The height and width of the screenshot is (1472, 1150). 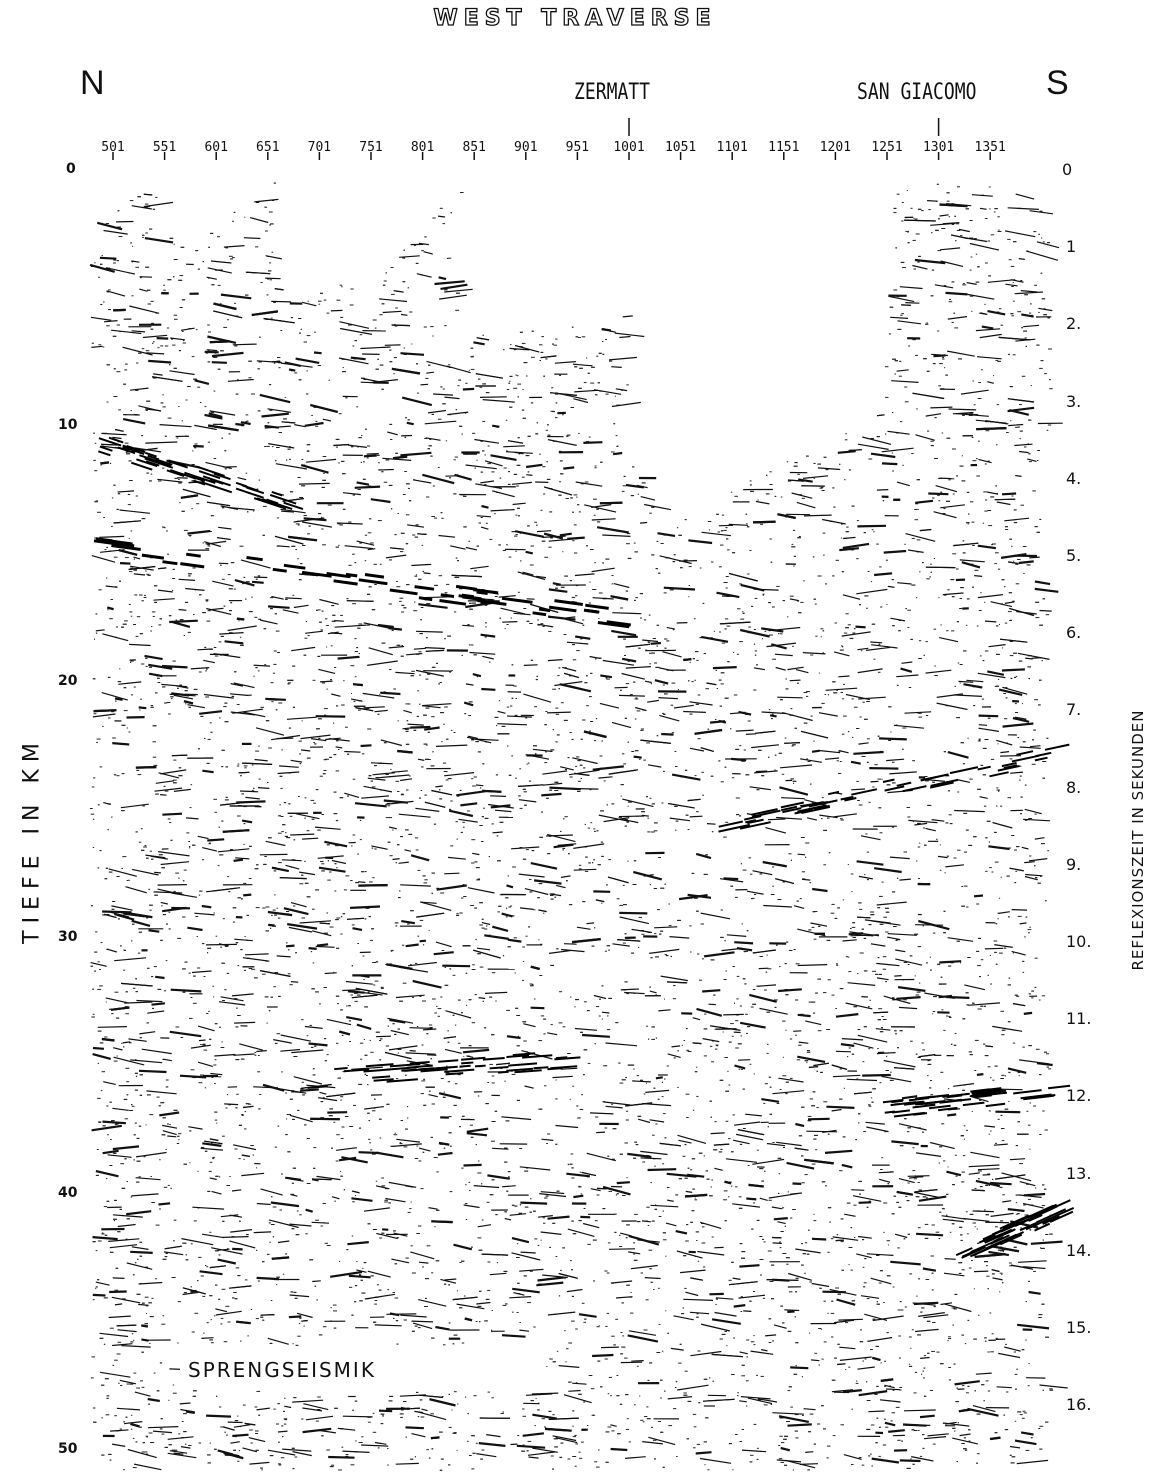 I want to click on time-tick-label: 8., so click(x=1074, y=787).